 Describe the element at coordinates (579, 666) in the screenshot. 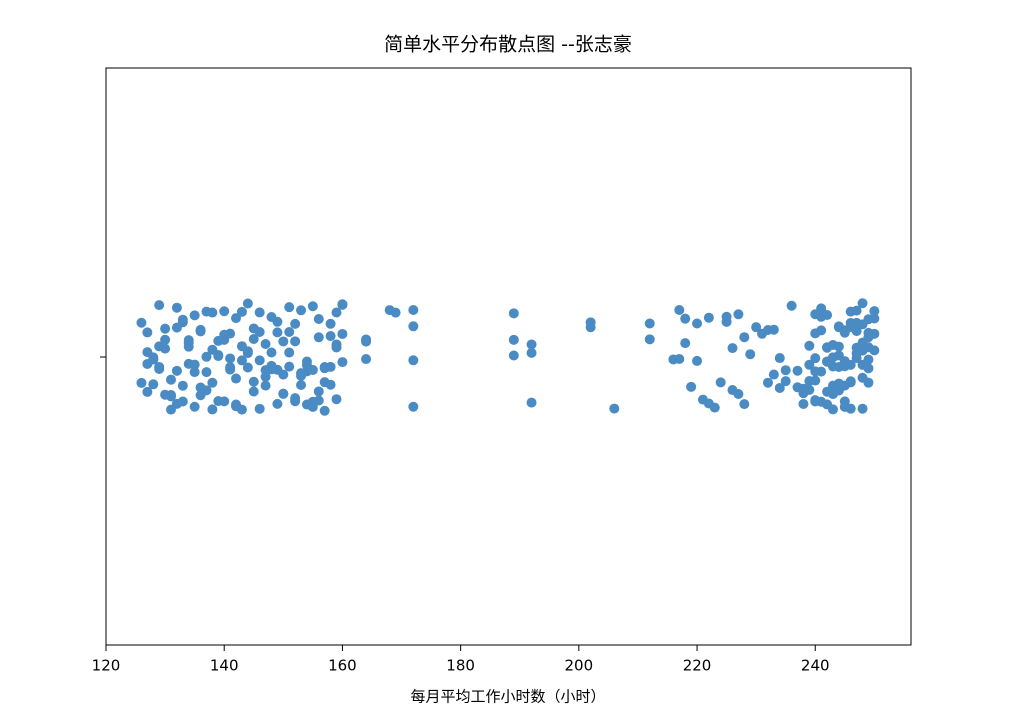

I see `x-tick-label: 200` at that location.